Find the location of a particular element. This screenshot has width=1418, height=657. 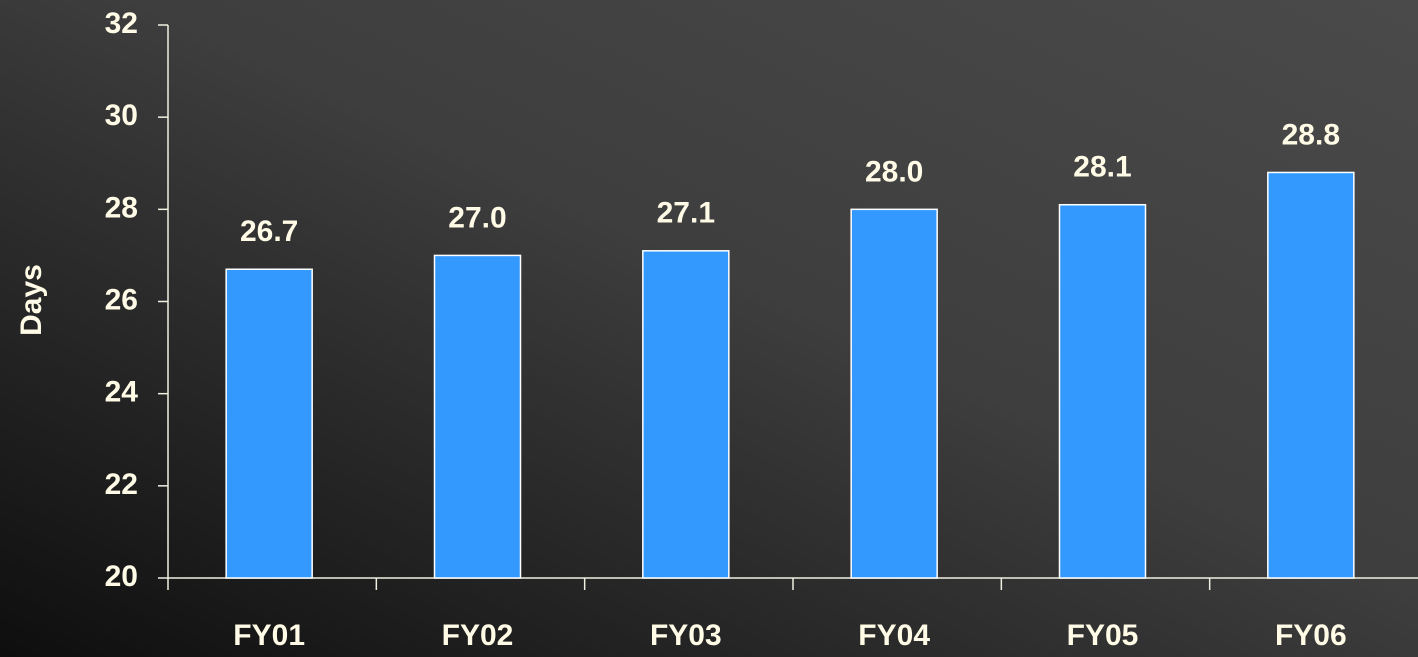

y-tick-label: 32 is located at coordinates (121, 23).